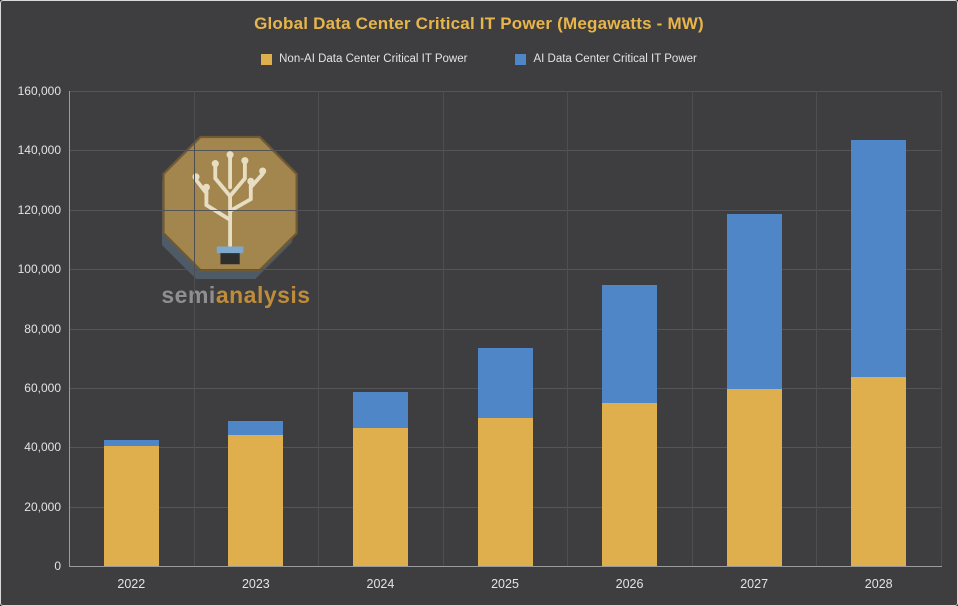  I want to click on legend-item: AI Data Center Critical IT Power, so click(606, 59).